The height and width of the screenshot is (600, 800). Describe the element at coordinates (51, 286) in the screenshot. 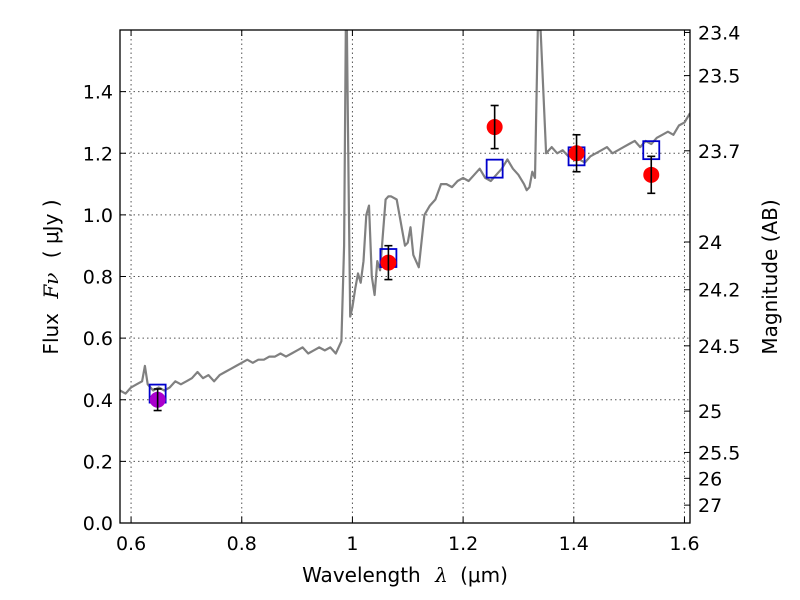

I see `y-axis-title-symbol: Fν` at that location.